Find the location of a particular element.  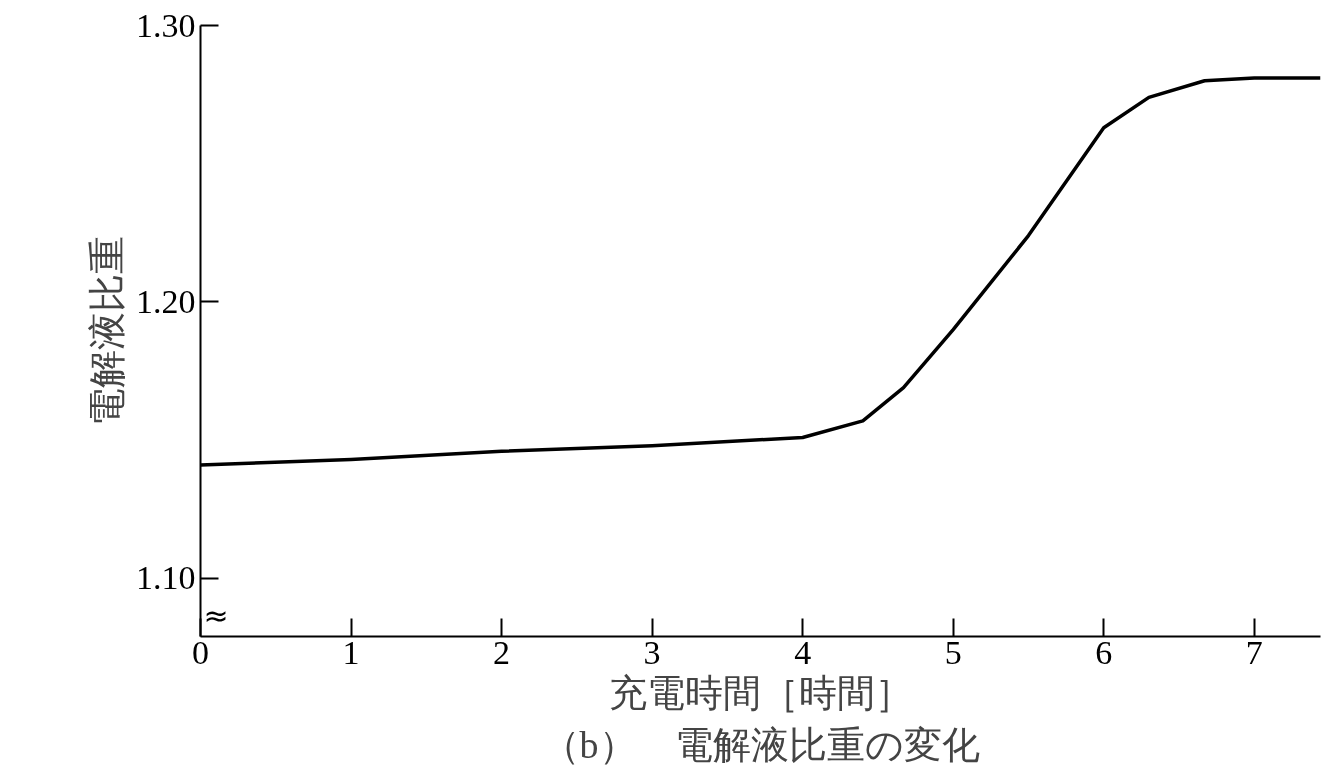

text: （b） 電解液比重の変化 is located at coordinates (760, 744).